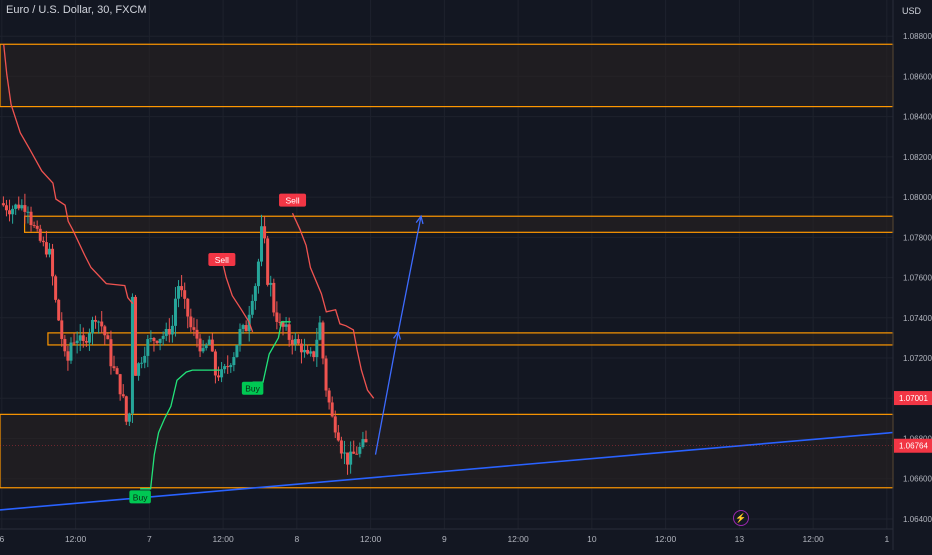 The width and height of the screenshot is (932, 555). I want to click on arrow-head, so click(419, 219).